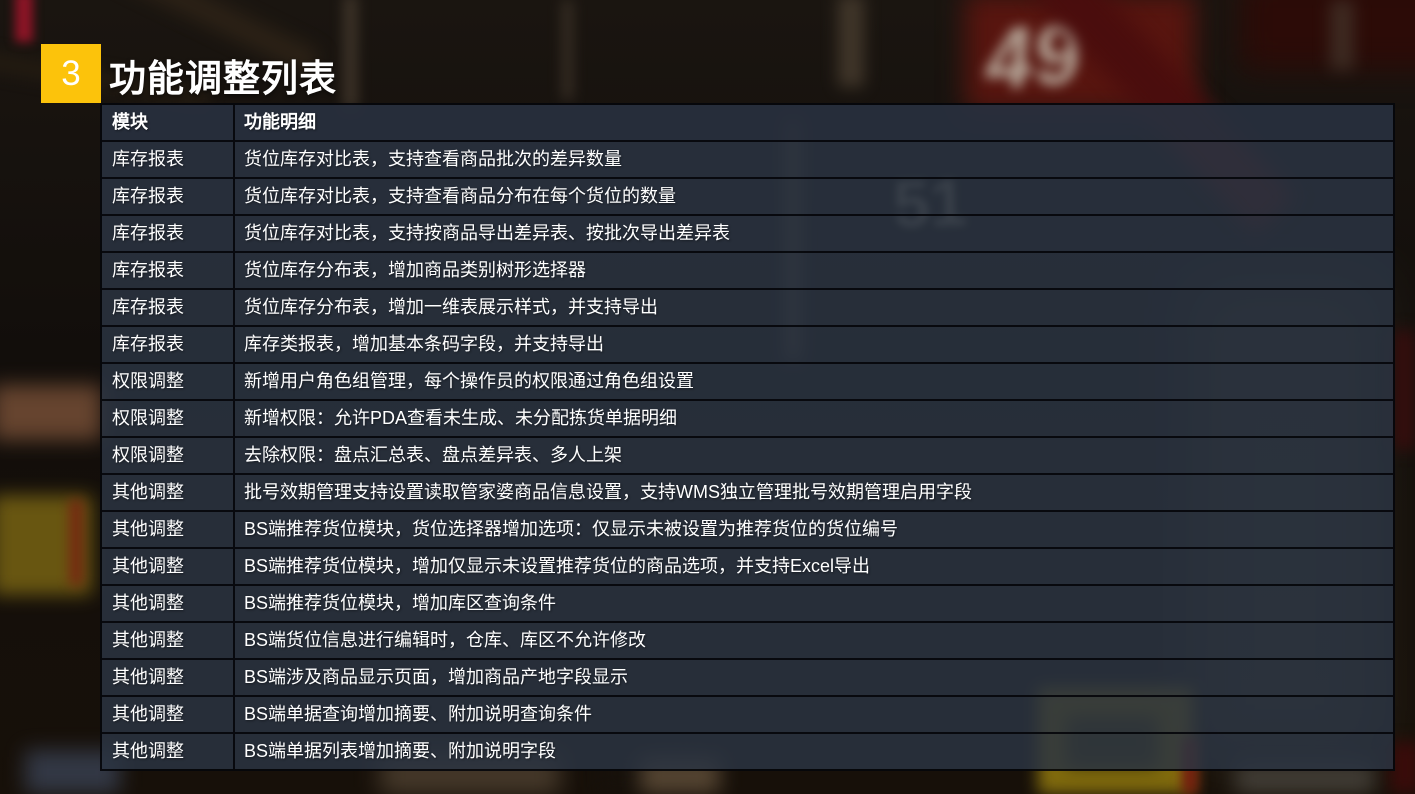 Image resolution: width=1415 pixels, height=794 pixels. What do you see at coordinates (436, 677) in the screenshot?
I see `cell-detail: BS端涉及商品显示页面，增加商品产地字段显示` at bounding box center [436, 677].